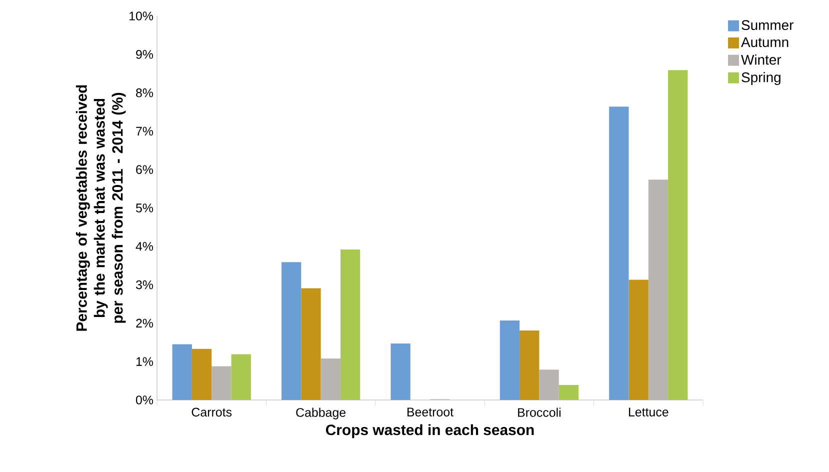 The image size is (829, 472). What do you see at coordinates (145, 361) in the screenshot?
I see `y-tick-label: 1%` at bounding box center [145, 361].